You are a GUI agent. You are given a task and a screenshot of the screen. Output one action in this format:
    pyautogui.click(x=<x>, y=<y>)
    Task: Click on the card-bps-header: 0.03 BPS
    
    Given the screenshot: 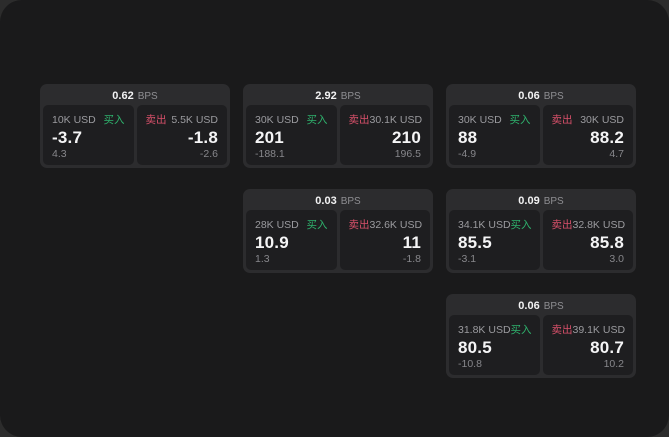 What is the action you would take?
    pyautogui.click(x=338, y=201)
    